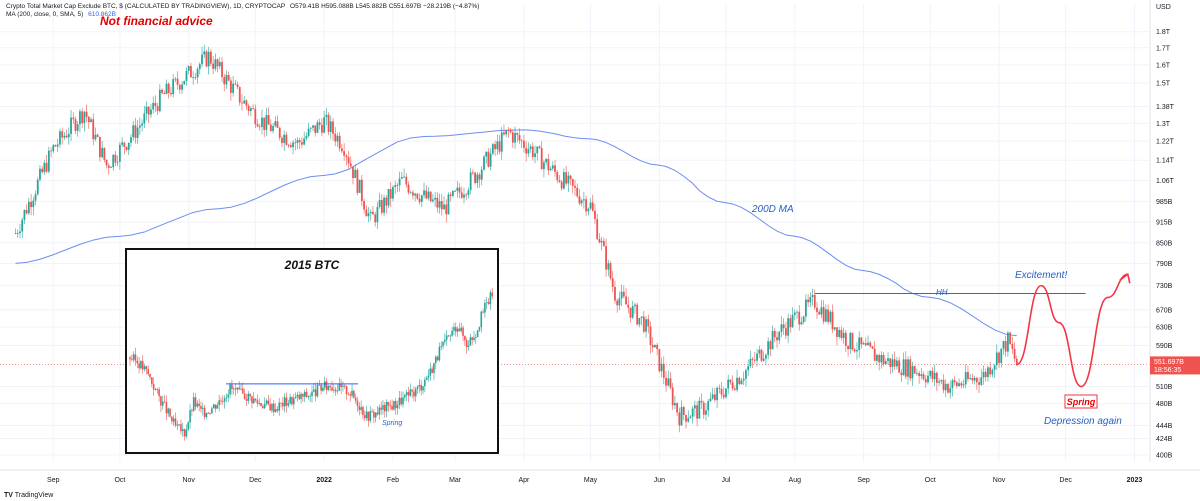 The width and height of the screenshot is (1200, 501). Describe the element at coordinates (930, 480) in the screenshot. I see `x-tick-label: Oct` at that location.